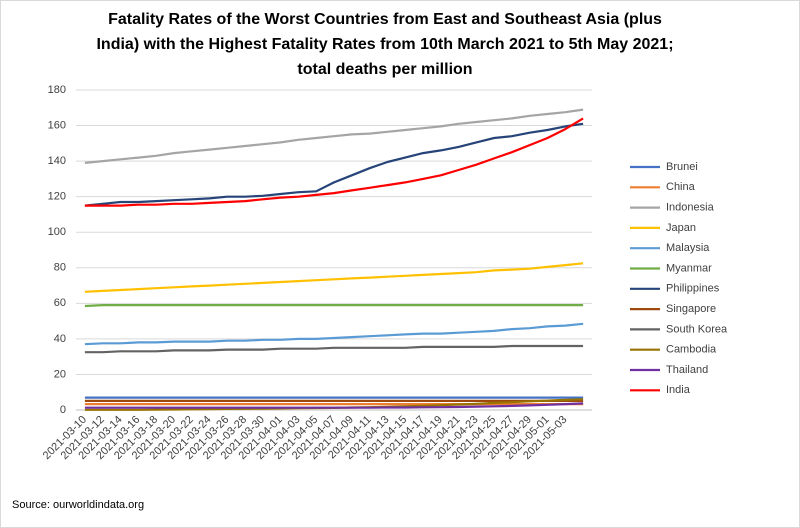 The height and width of the screenshot is (528, 800). What do you see at coordinates (690, 208) in the screenshot?
I see `legend-label: Indonesia` at bounding box center [690, 208].